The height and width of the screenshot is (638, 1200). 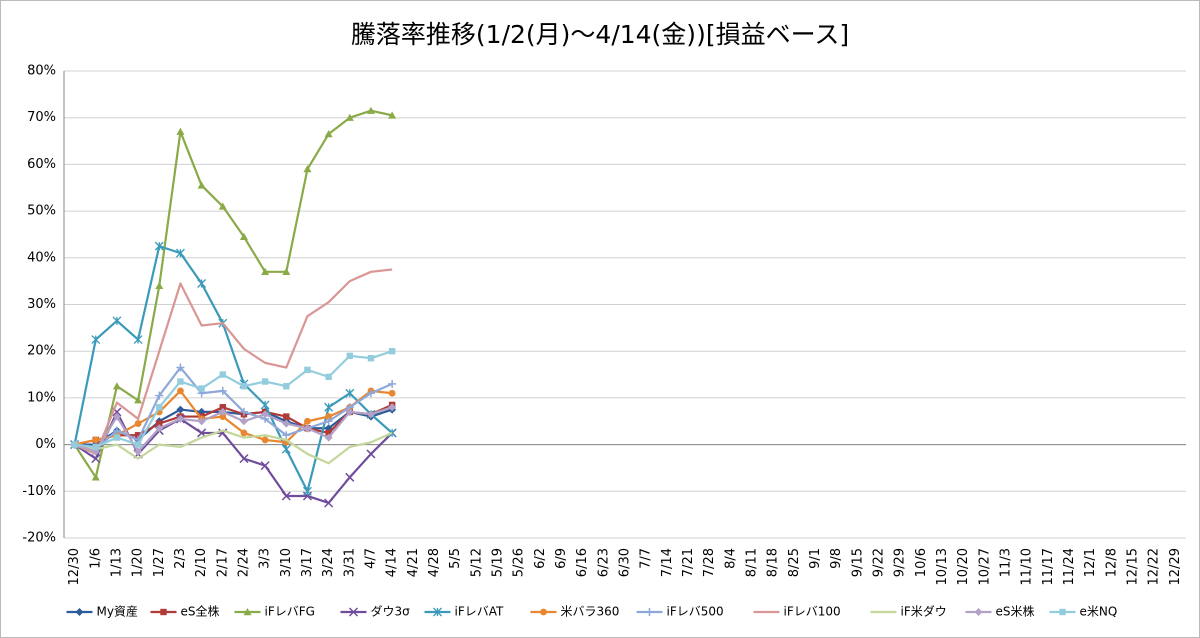 What do you see at coordinates (41, 257) in the screenshot?
I see `y-tick-label: 40%` at bounding box center [41, 257].